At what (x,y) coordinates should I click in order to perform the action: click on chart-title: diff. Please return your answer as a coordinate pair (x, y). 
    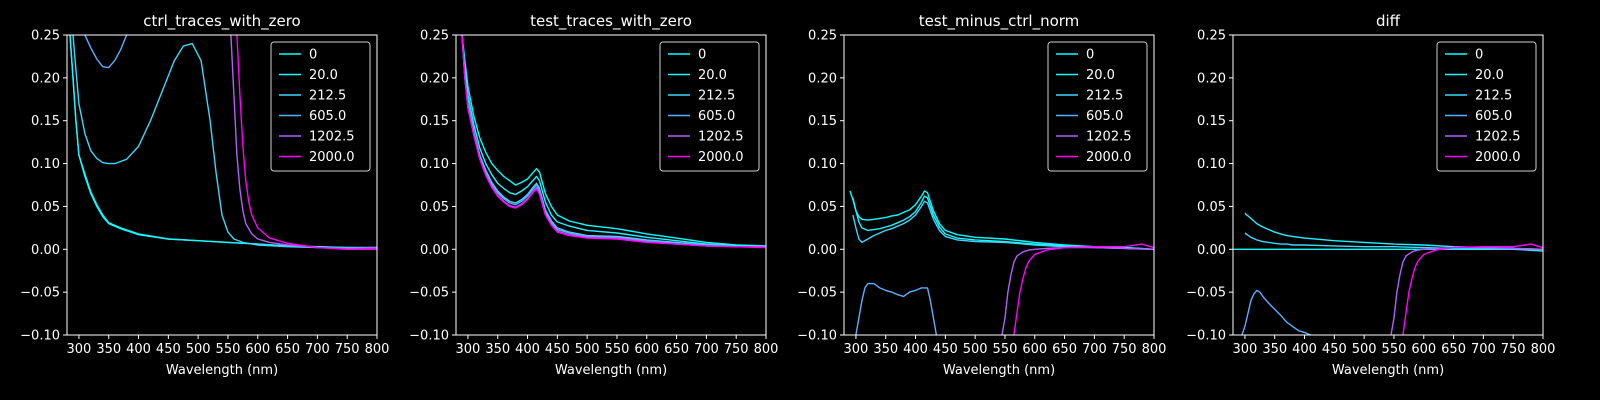
    Looking at the image, I should click on (1388, 21).